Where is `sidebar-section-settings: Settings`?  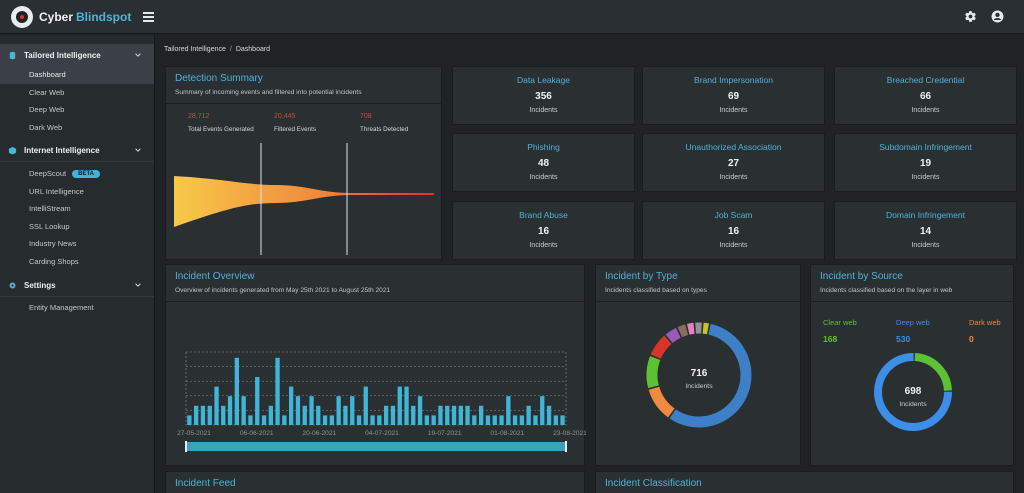
sidebar-section-settings: Settings is located at coordinates (77, 285).